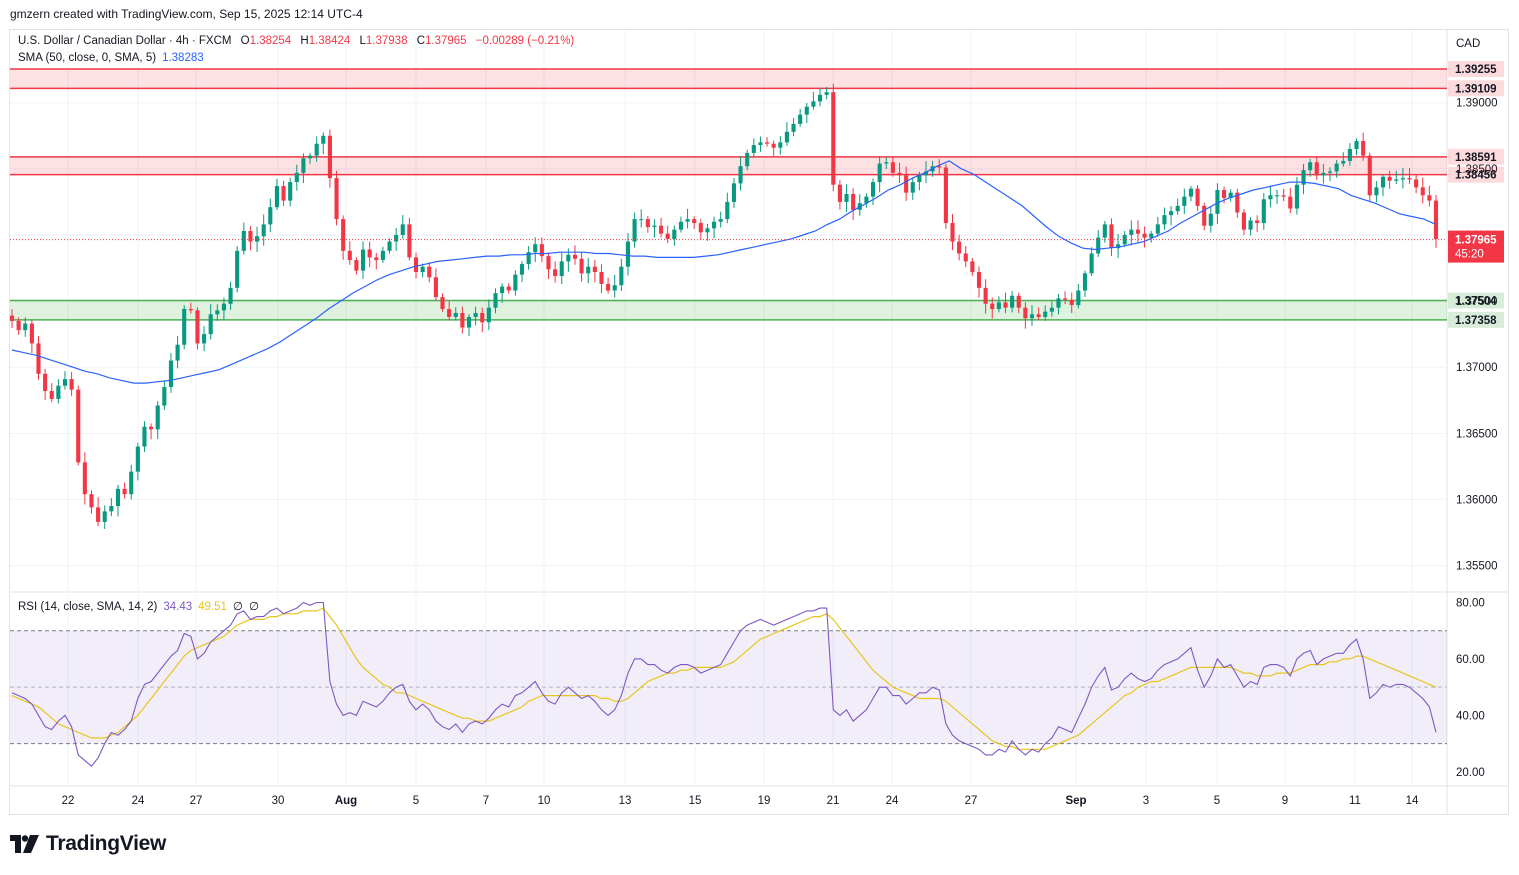 The height and width of the screenshot is (875, 1519). What do you see at coordinates (237, 607) in the screenshot?
I see `rsi-extra-1: ∅` at bounding box center [237, 607].